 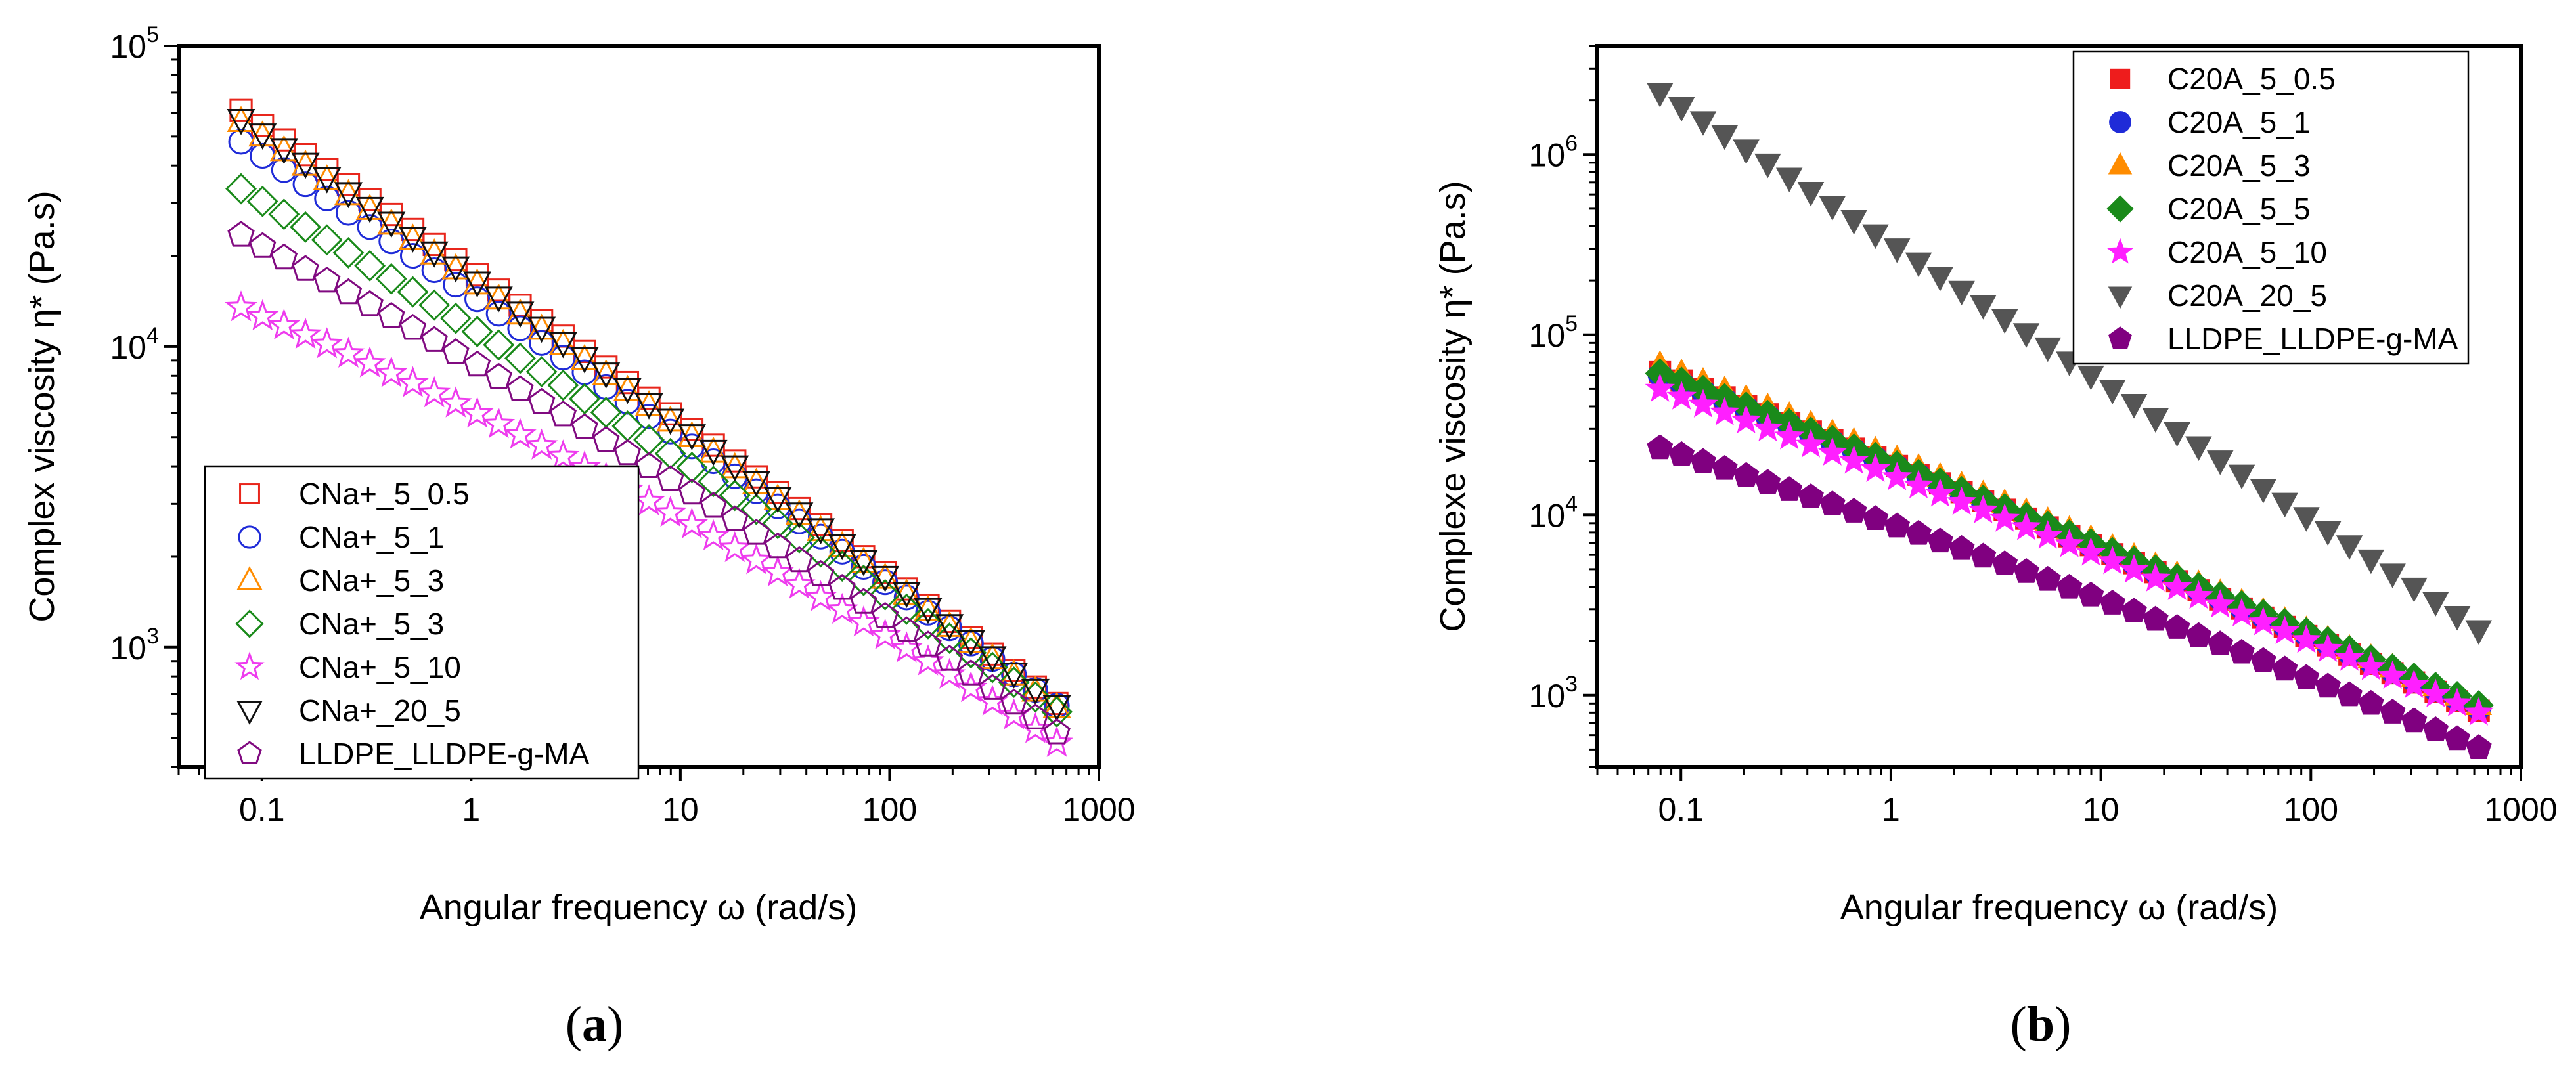 I want to click on legend-label: CNa+_20_5, so click(x=380, y=710).